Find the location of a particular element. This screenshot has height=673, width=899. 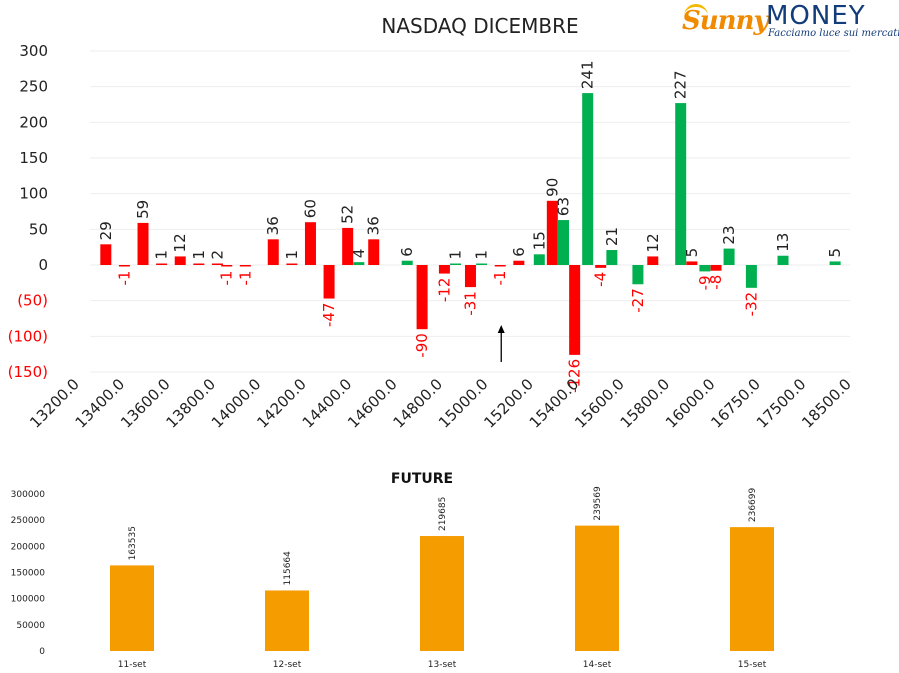

data-label: 239569 is located at coordinates (598, 503).